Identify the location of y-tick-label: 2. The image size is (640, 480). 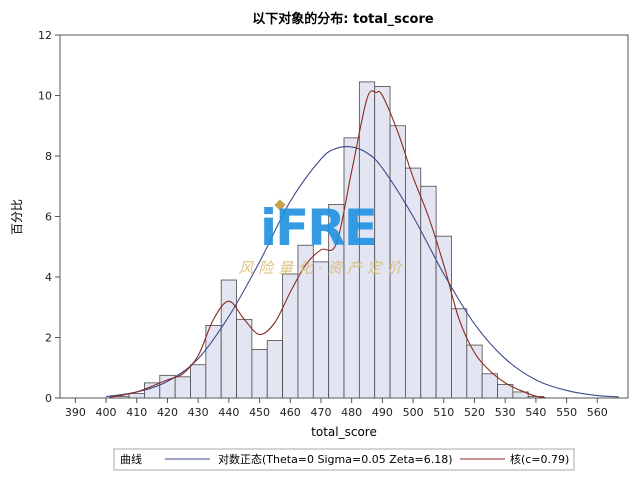
(48, 338).